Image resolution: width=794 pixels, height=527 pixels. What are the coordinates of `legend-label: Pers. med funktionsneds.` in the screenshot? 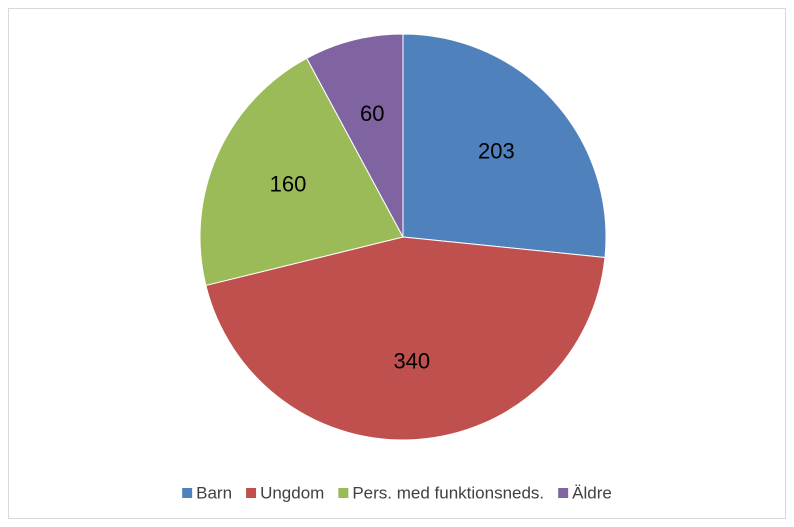 It's located at (448, 492).